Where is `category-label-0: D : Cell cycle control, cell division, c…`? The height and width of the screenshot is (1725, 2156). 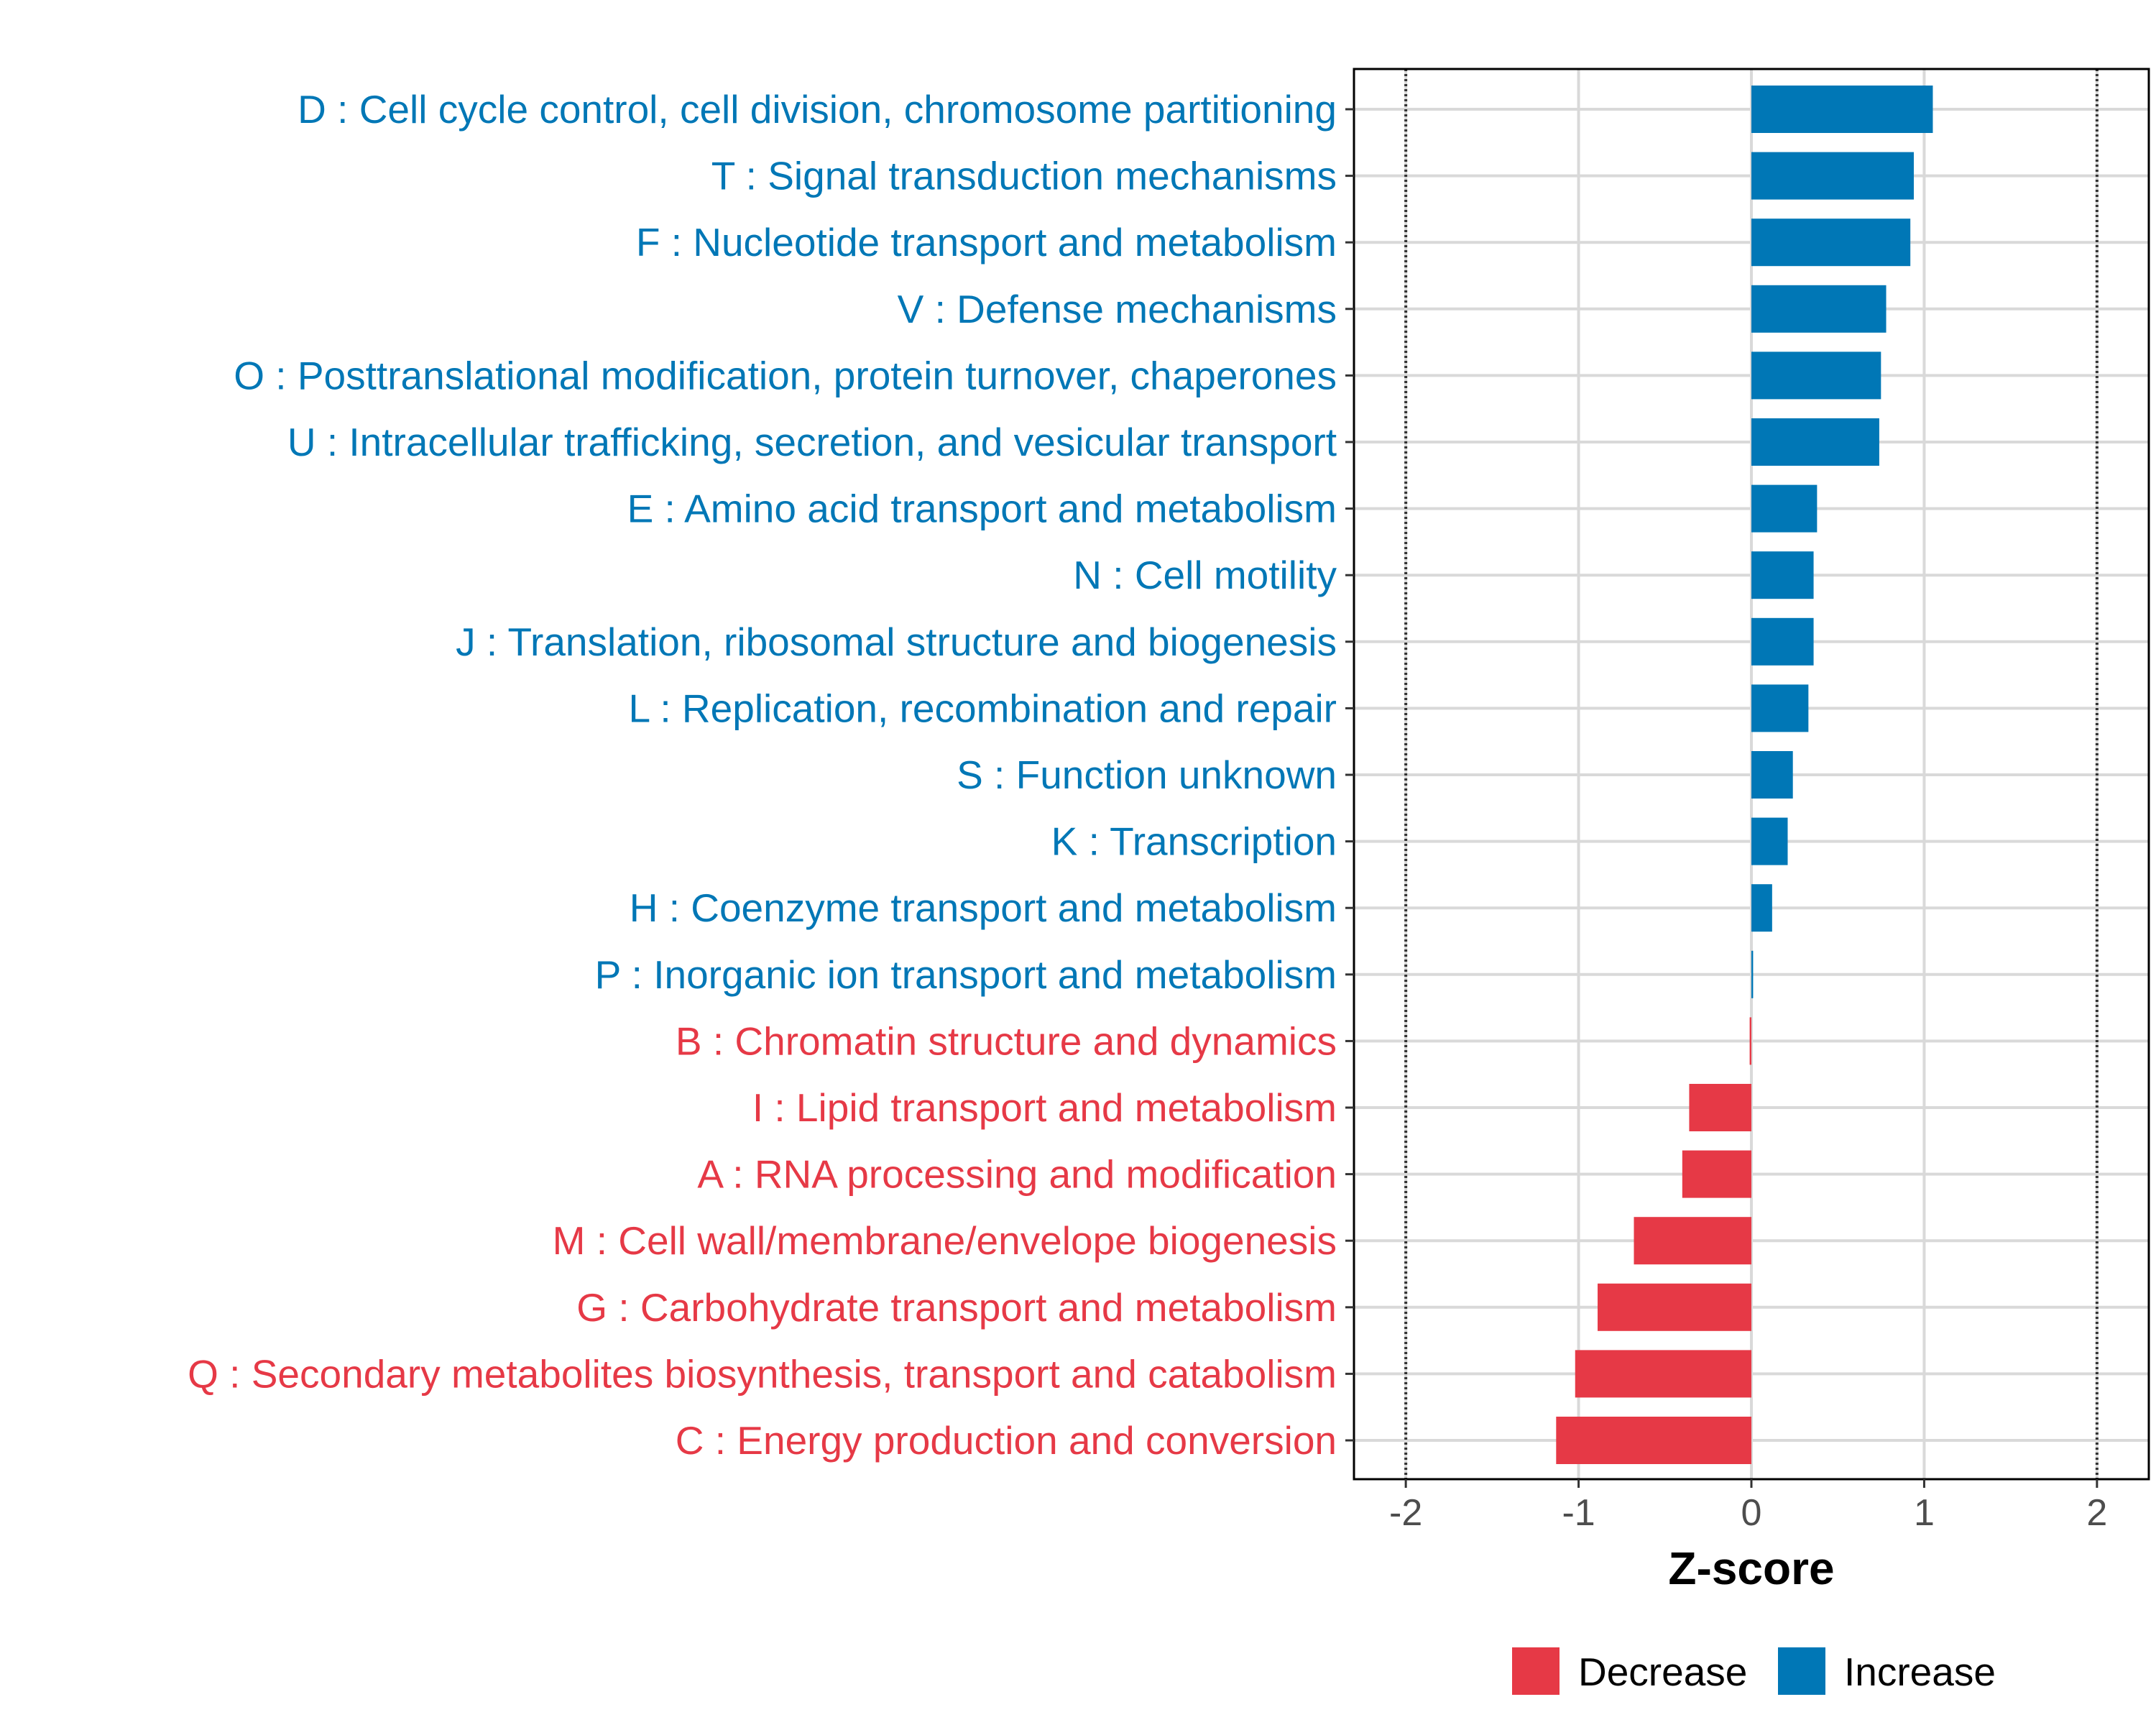 category-label-0: D : Cell cycle control, cell division, c… is located at coordinates (818, 109).